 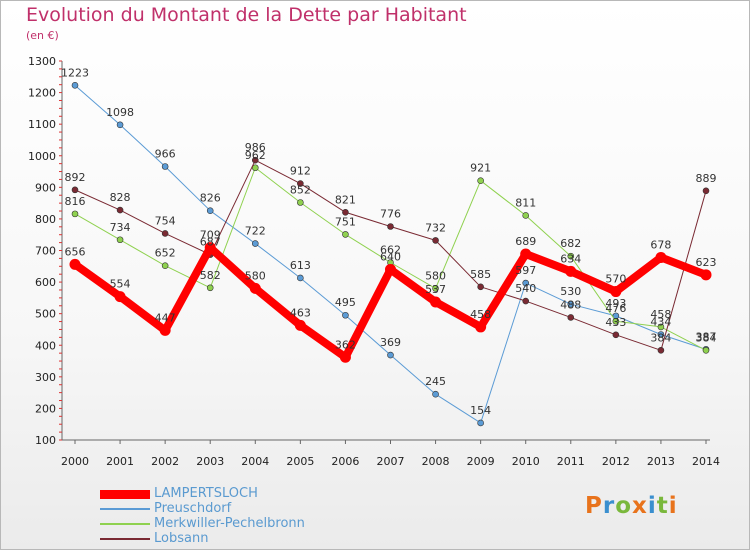 What do you see at coordinates (45, 282) in the screenshot?
I see `y-tick-label: 600` at bounding box center [45, 282].